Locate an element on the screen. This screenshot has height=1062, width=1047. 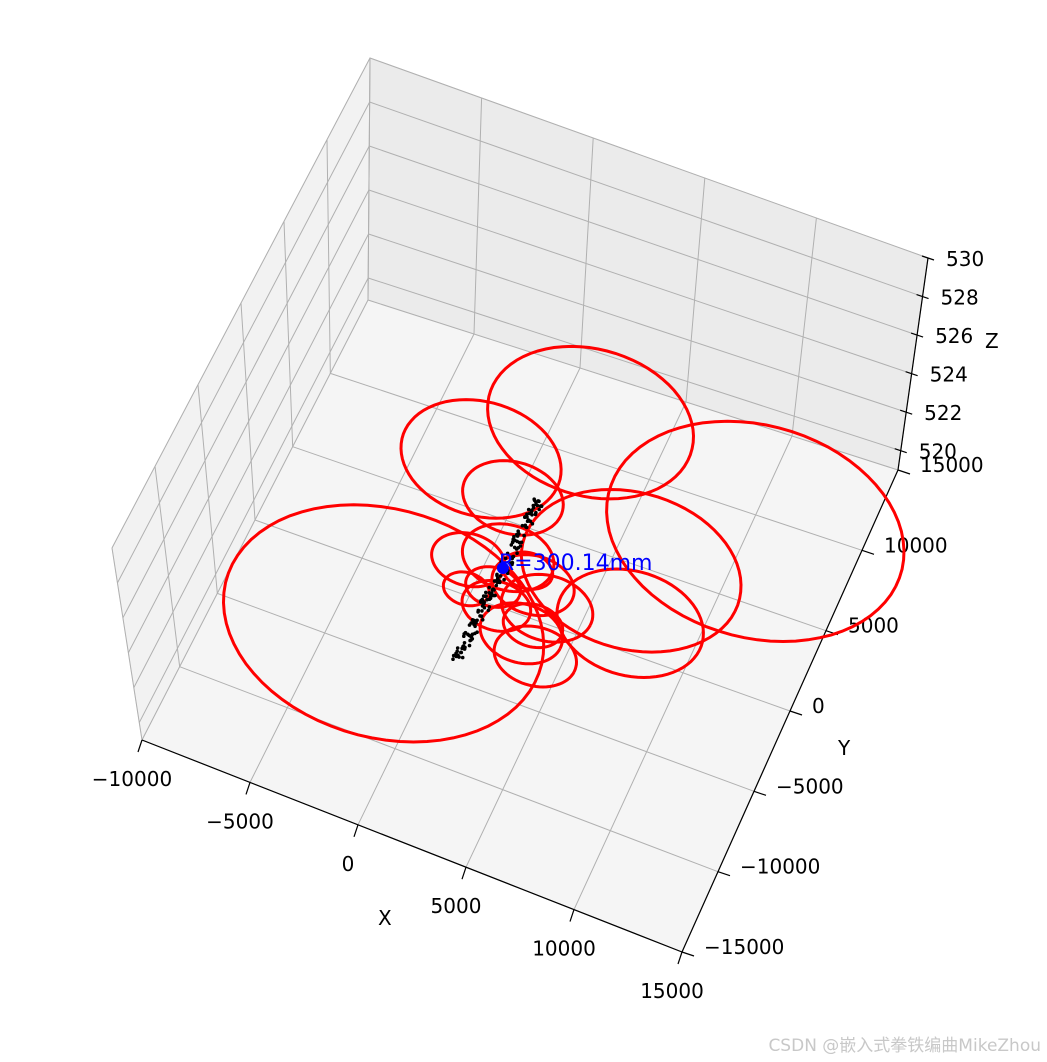
center-marker is located at coordinates (502, 567).